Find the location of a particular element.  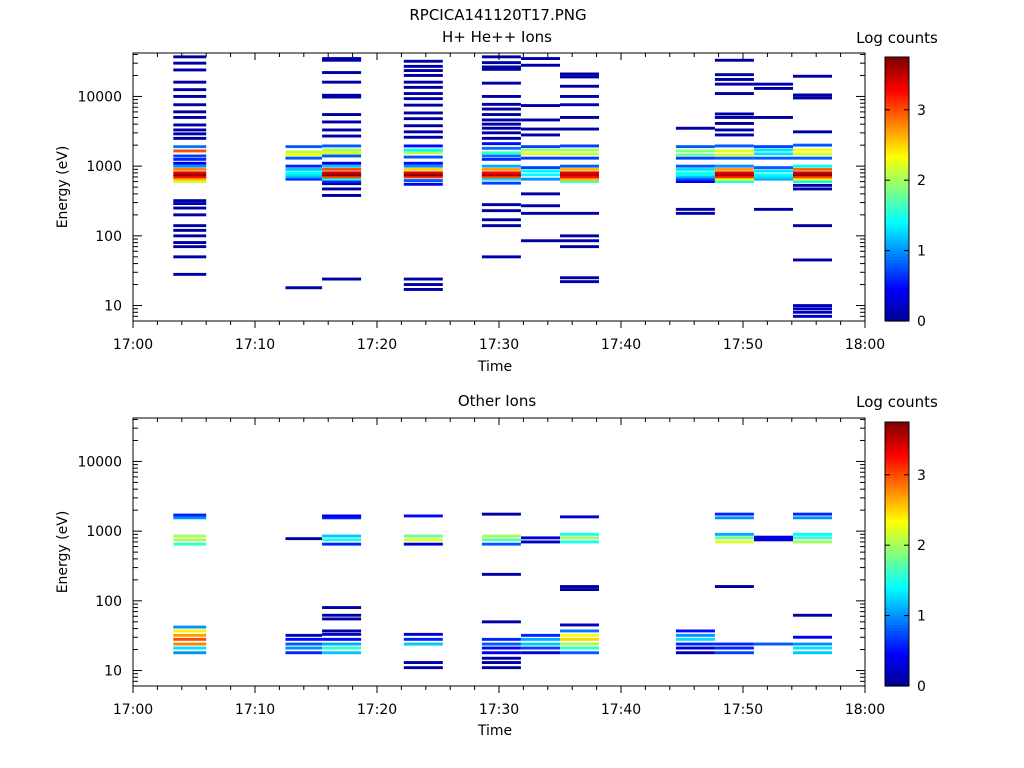

y-tick-label: 10 is located at coordinates (113, 672).